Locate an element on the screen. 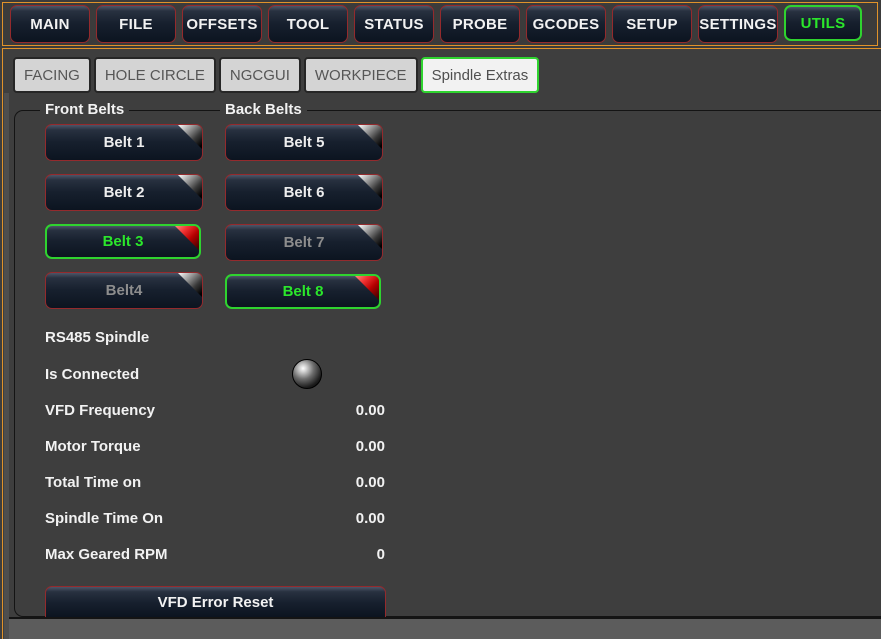  belt-button-label: Belt 1 is located at coordinates (124, 142).